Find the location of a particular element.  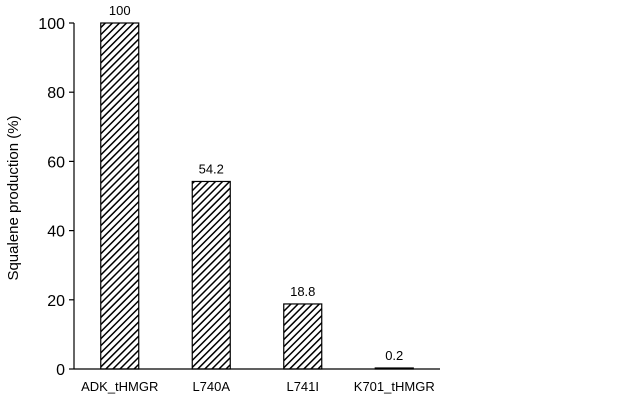

x-category-label: ADK_tHMGR is located at coordinates (119, 386).